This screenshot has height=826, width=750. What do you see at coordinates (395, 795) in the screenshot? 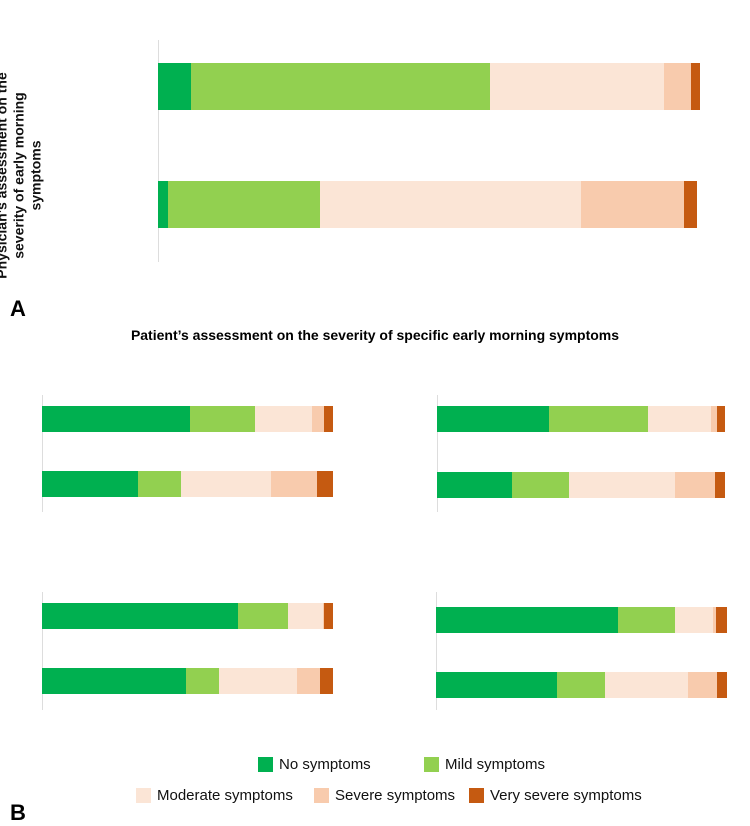
I see `legend-label: Severe symptoms` at bounding box center [395, 795].